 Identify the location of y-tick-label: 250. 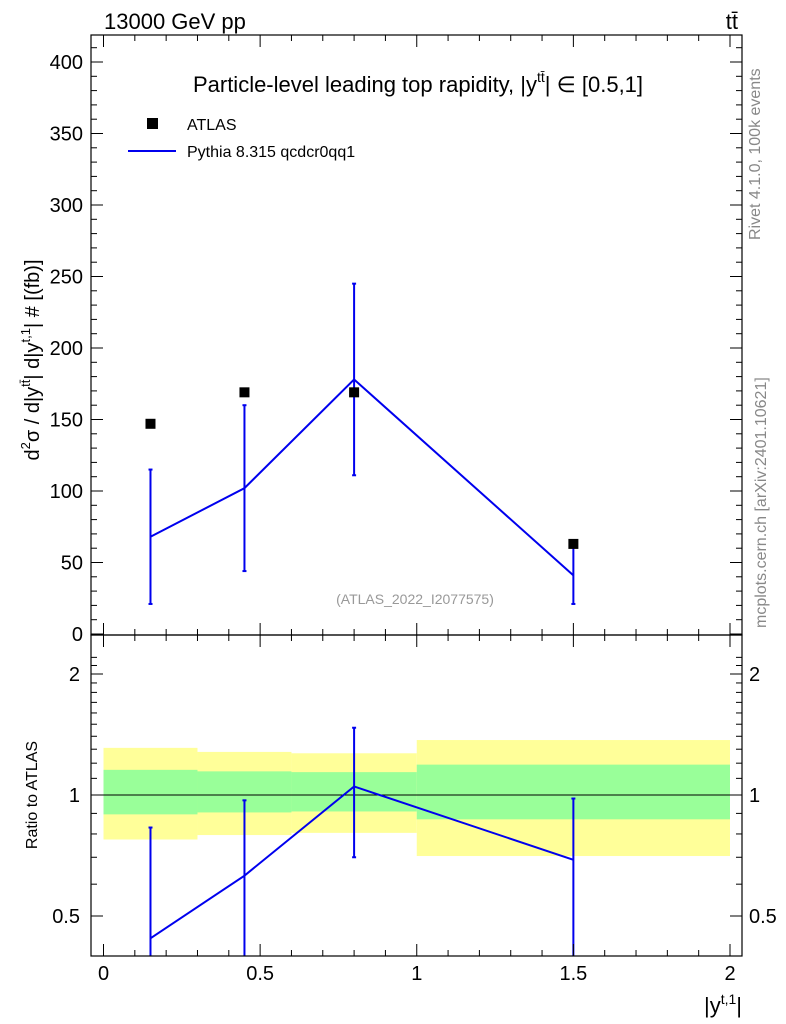
(66, 278).